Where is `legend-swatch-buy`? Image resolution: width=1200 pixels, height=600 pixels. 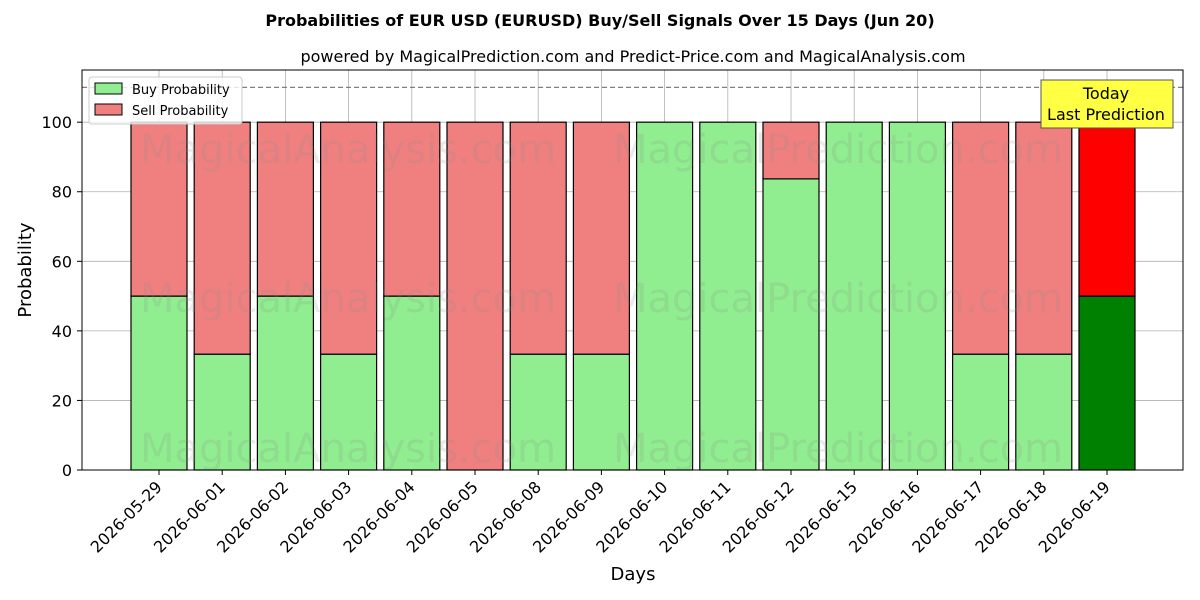 legend-swatch-buy is located at coordinates (108, 88).